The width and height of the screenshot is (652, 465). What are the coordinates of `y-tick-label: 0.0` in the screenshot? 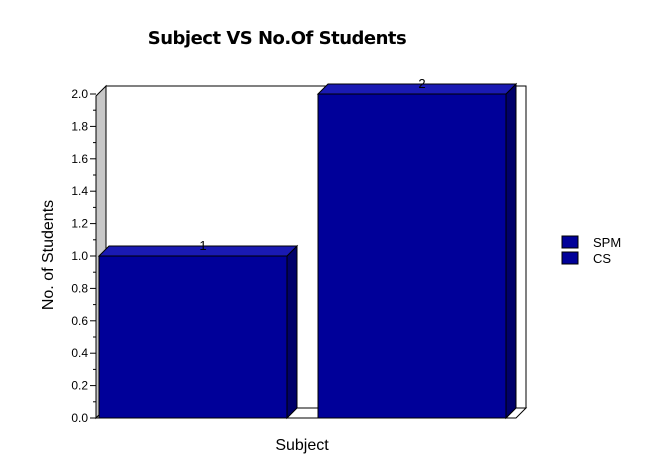 It's located at (79, 418).